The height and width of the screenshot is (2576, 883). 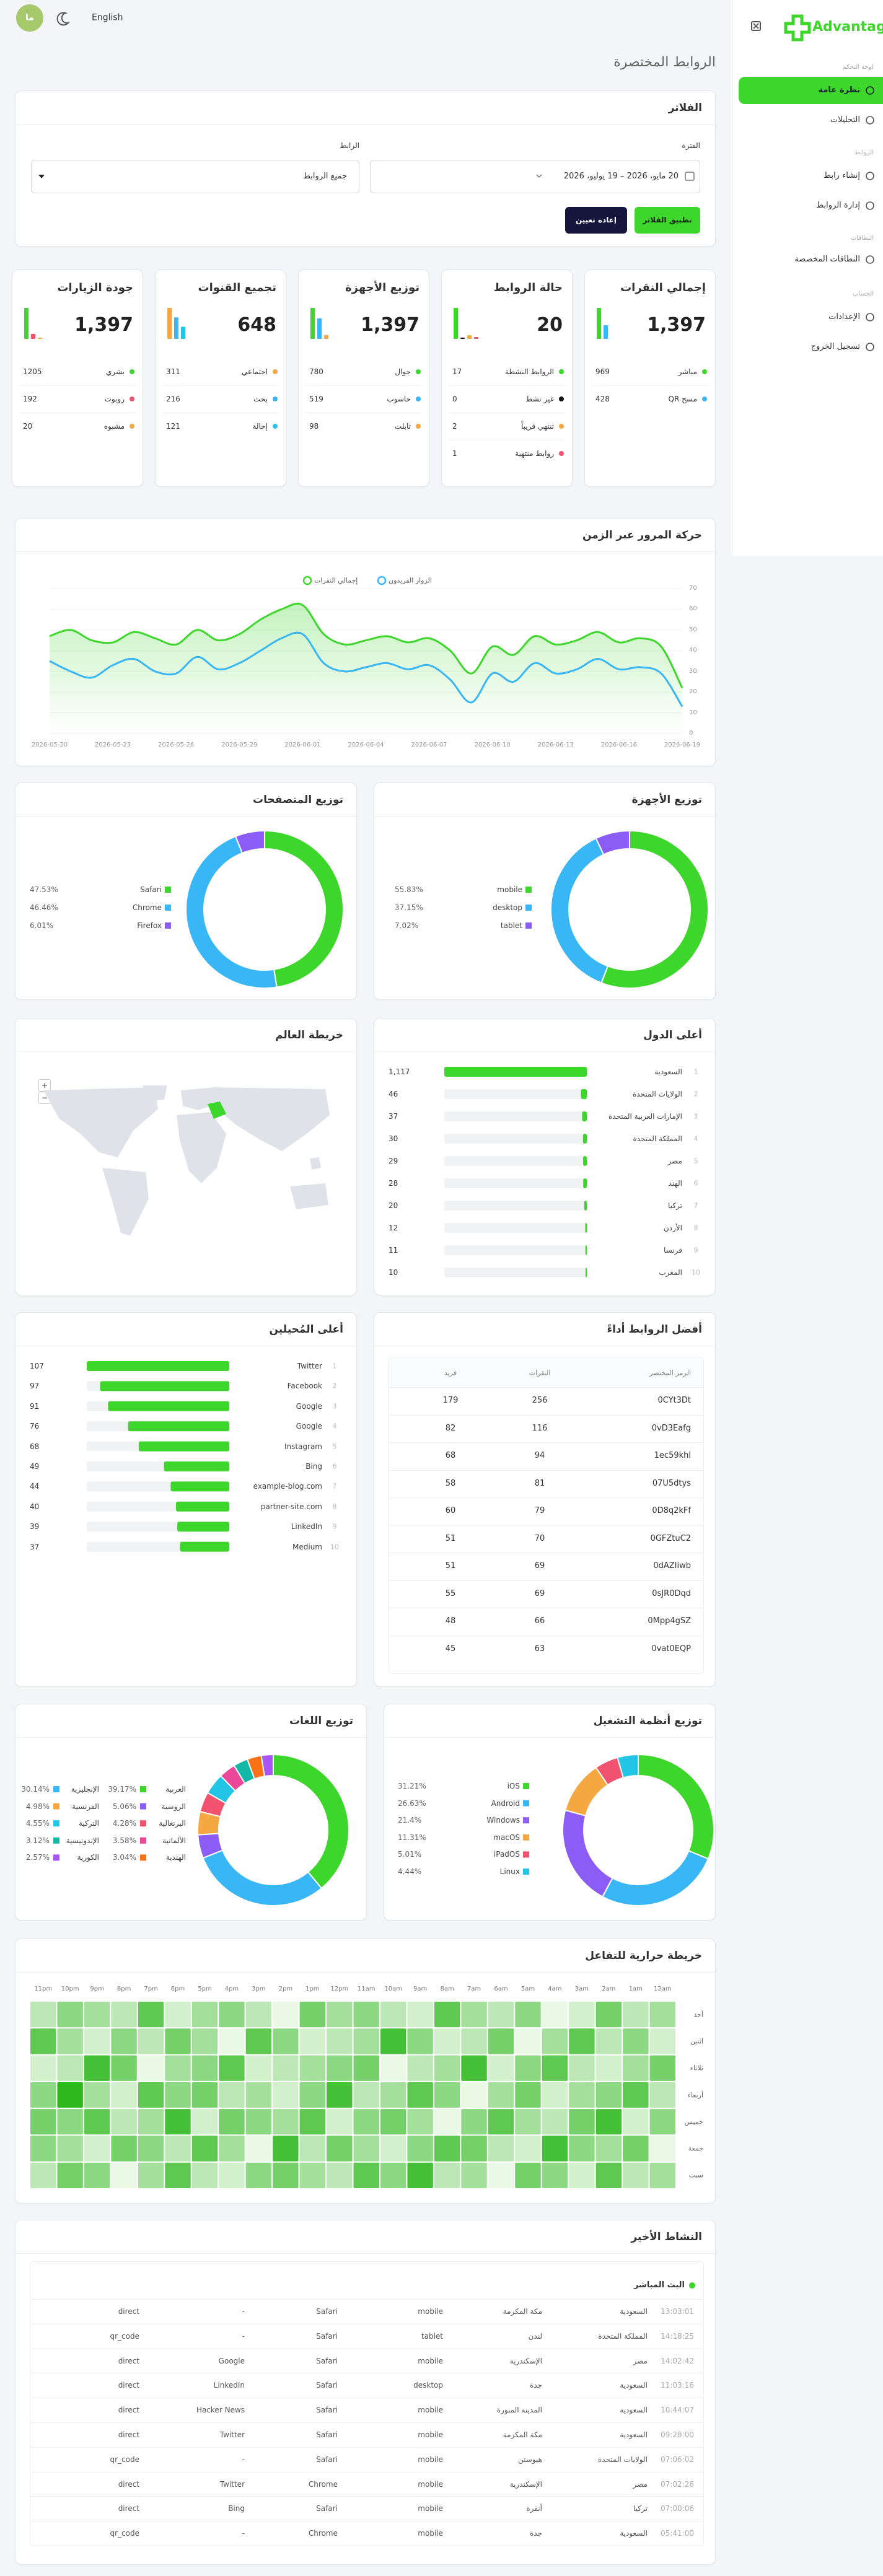 I want to click on stat-title: جودة الزيارات, so click(x=95, y=288).